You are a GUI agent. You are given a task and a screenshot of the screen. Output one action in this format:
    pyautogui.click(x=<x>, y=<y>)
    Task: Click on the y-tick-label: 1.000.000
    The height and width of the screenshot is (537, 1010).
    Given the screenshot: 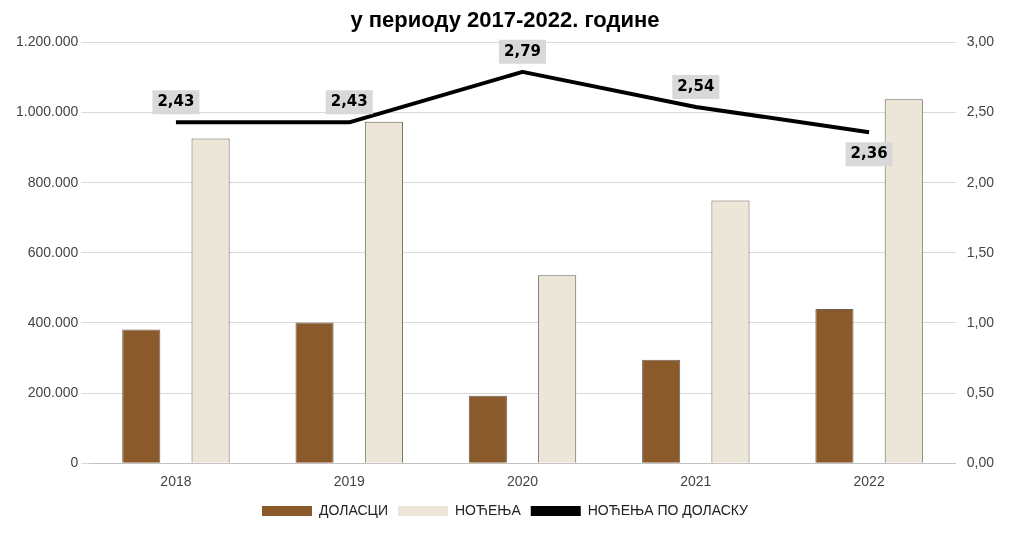 What is the action you would take?
    pyautogui.click(x=47, y=111)
    